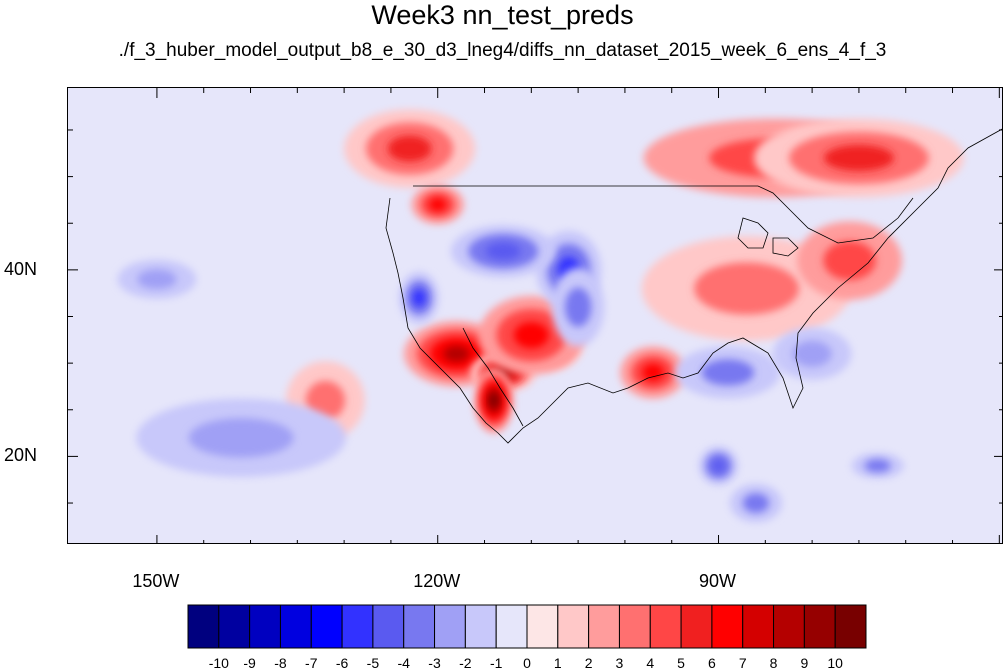 This screenshot has height=672, width=1005. Describe the element at coordinates (496, 663) in the screenshot. I see `colorbar-level-label: -1` at that location.